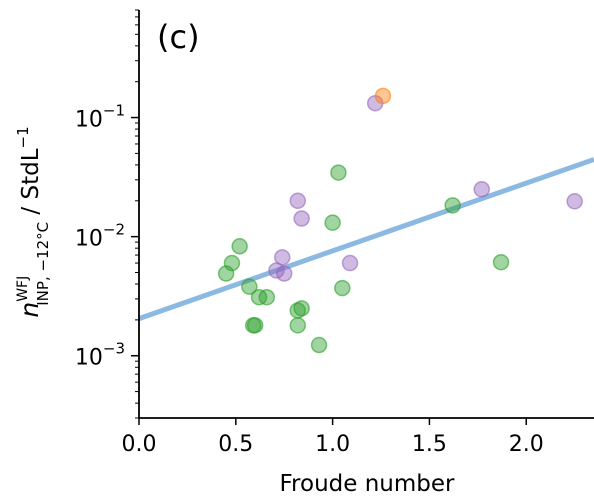  I want to click on y-label-unit-exponent: −1, so click(23, 137).